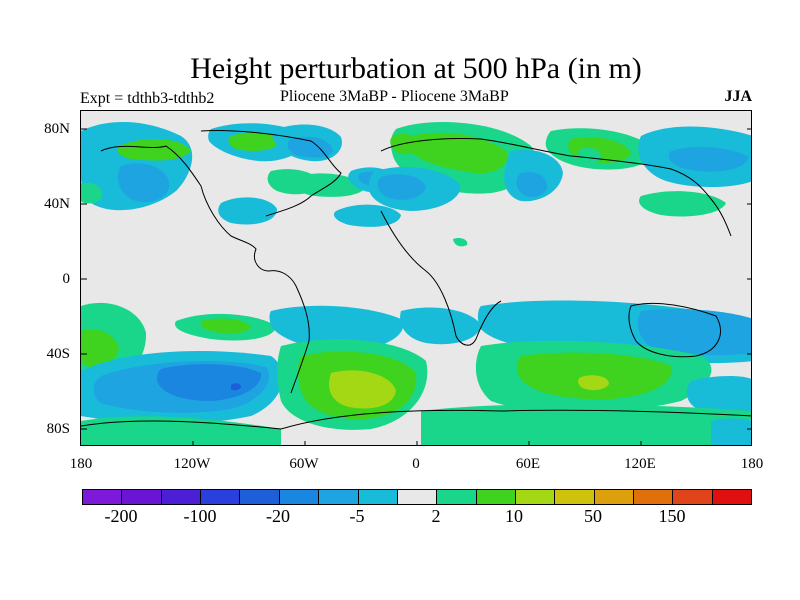  I want to click on lat-label-0: 0, so click(66, 279).